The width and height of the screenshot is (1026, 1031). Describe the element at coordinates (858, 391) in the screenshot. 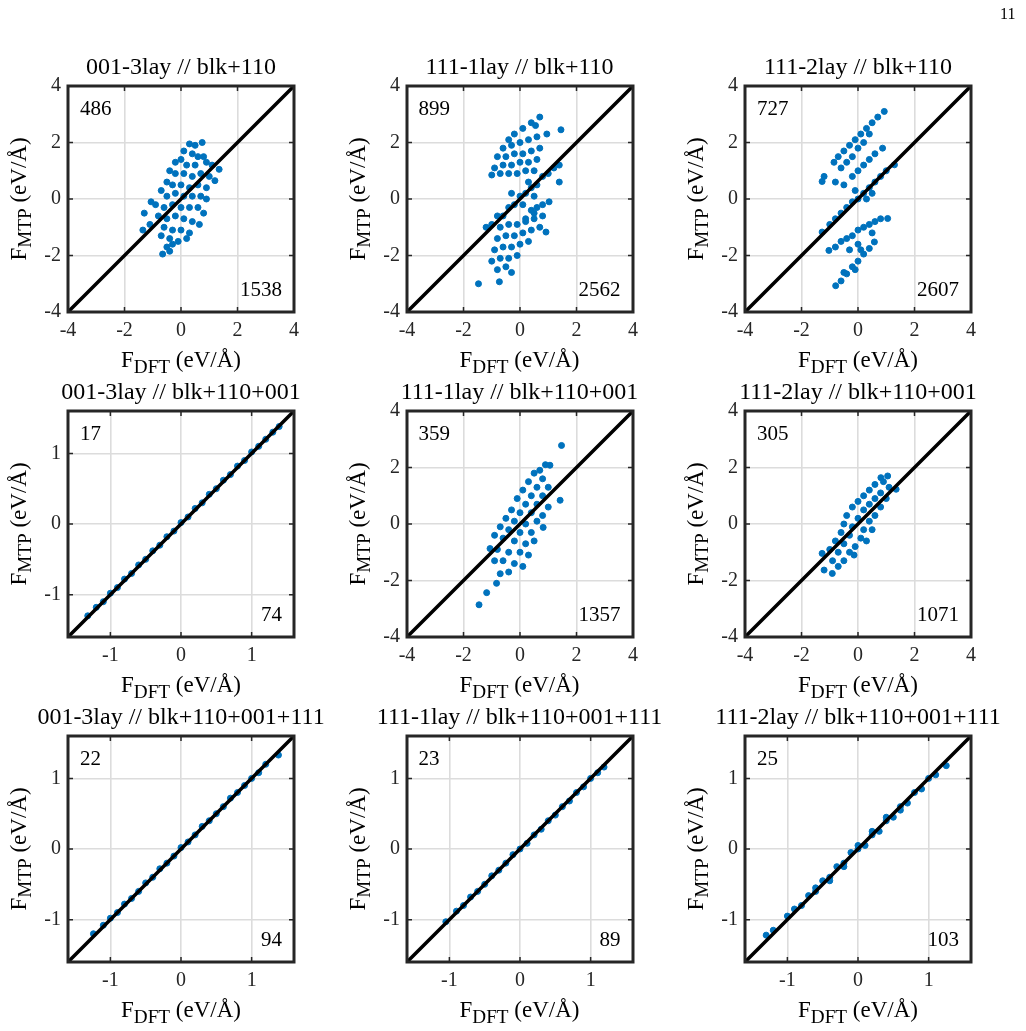

I see `chart-title: 111-2lay // blk+110+001` at that location.